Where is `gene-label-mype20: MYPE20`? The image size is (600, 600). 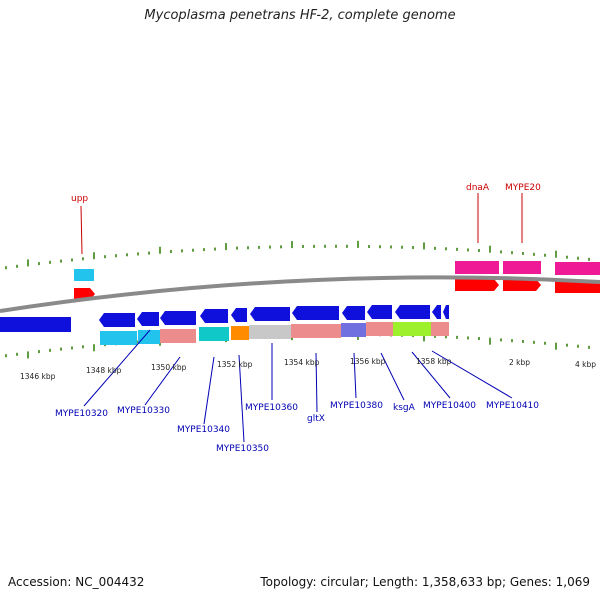 gene-label-mype20: MYPE20 is located at coordinates (523, 188).